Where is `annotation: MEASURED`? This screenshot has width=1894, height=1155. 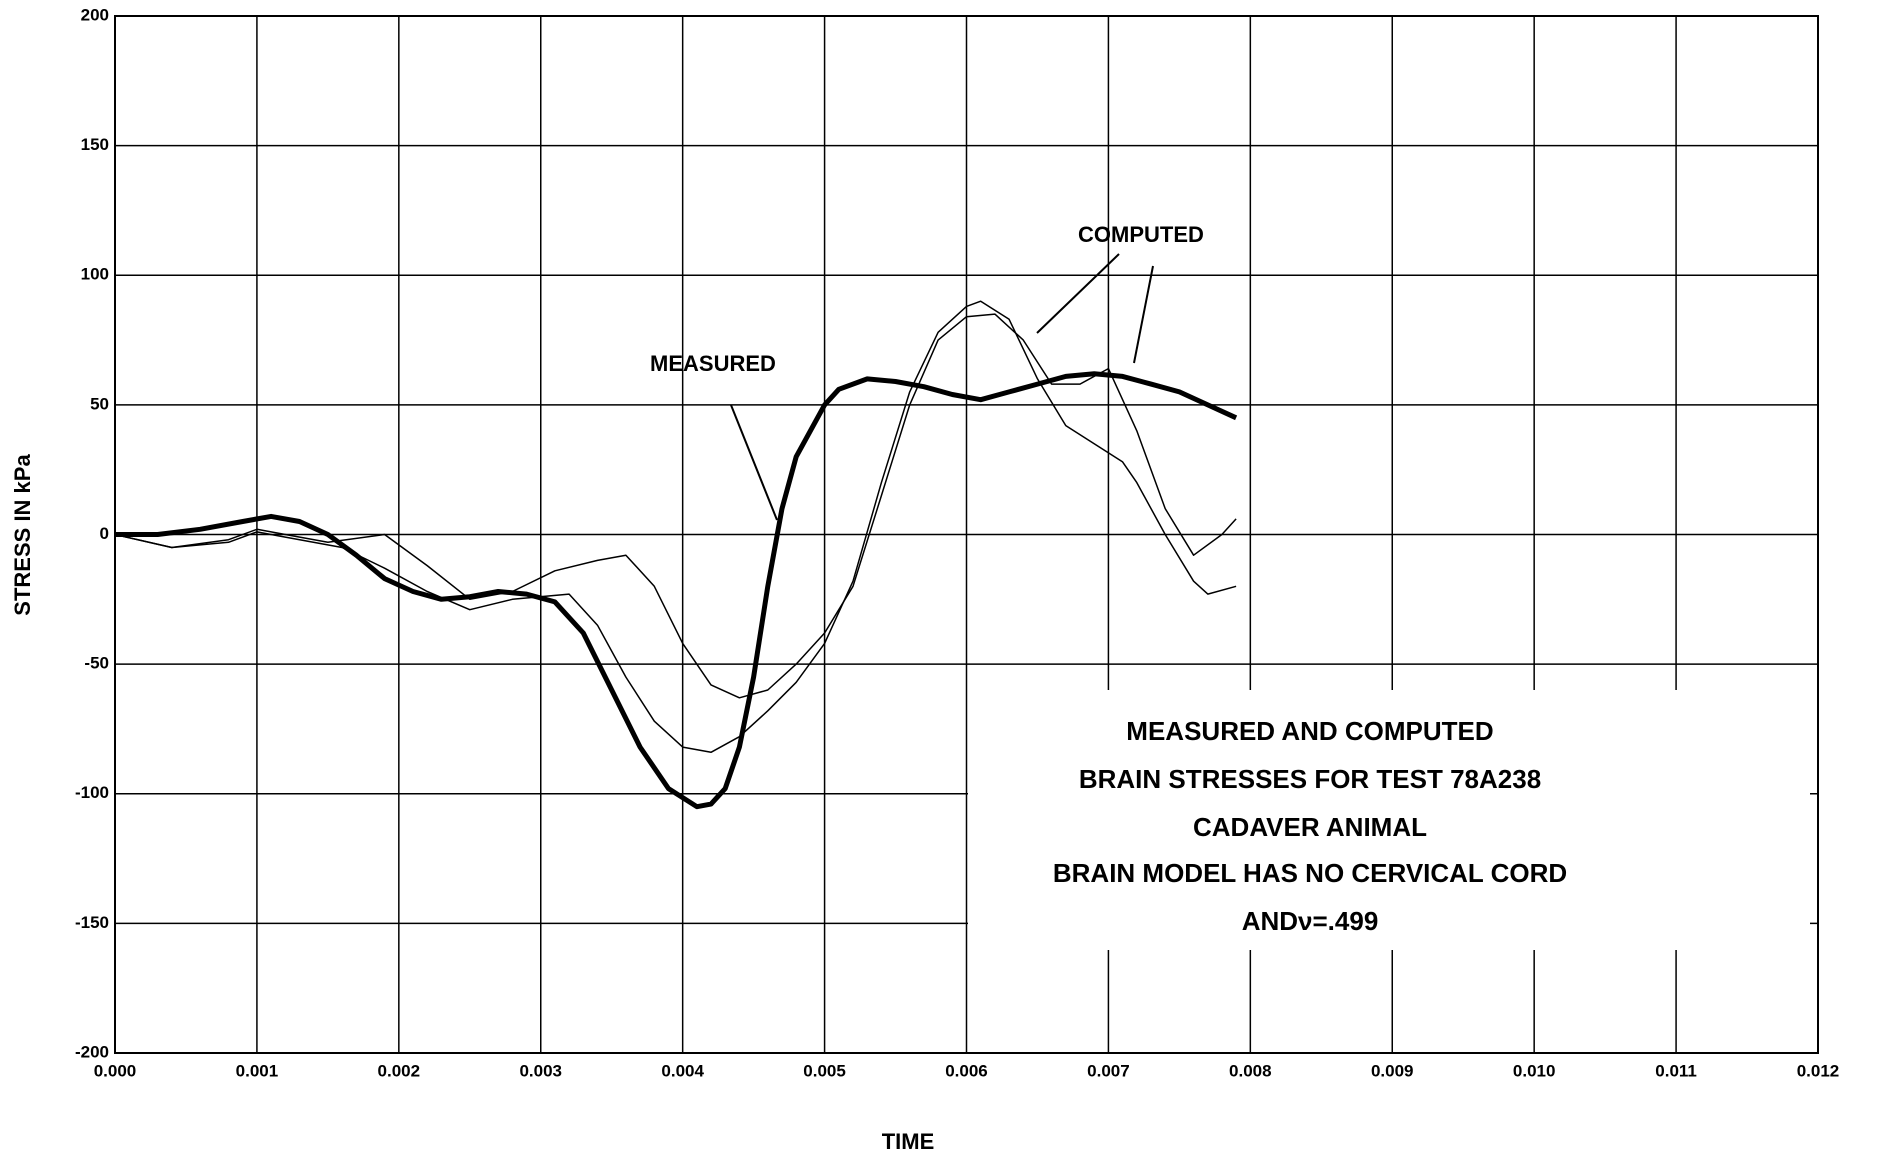 annotation: MEASURED is located at coordinates (713, 363).